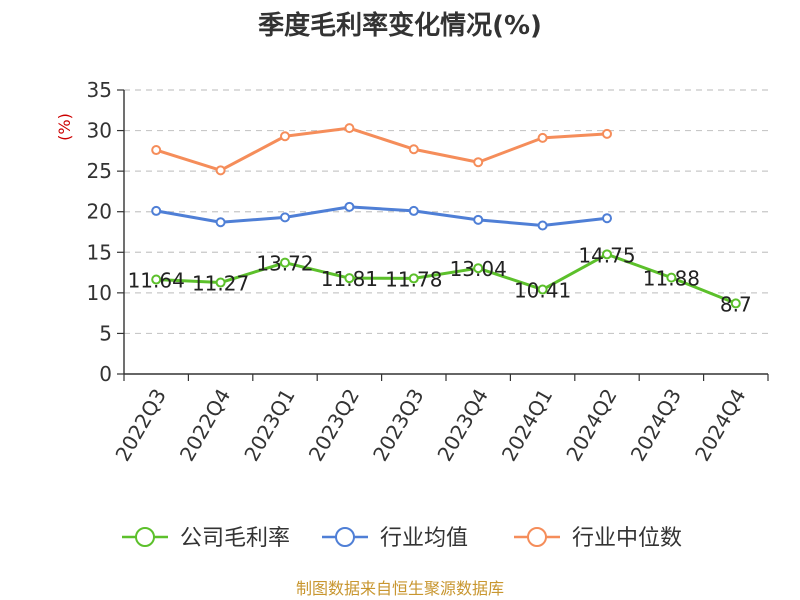 This screenshot has width=800, height=600. What do you see at coordinates (64, 127) in the screenshot?
I see `y-axis-unit-label: (%)` at bounding box center [64, 127].